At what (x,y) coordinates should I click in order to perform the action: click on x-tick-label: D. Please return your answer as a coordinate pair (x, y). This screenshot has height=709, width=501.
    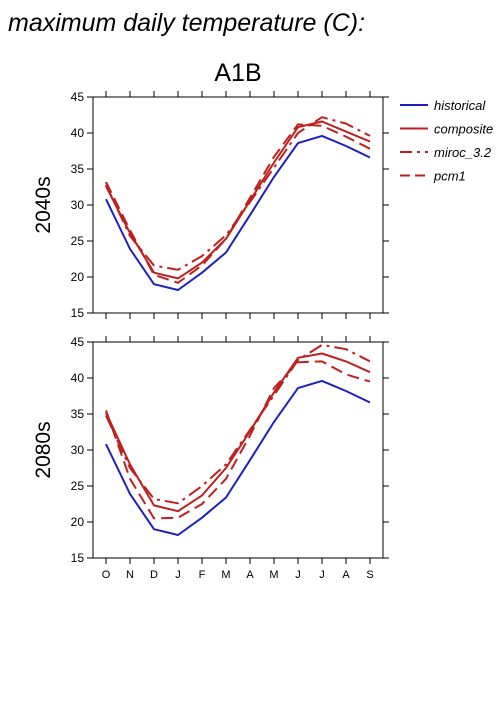
    Looking at the image, I should click on (154, 575).